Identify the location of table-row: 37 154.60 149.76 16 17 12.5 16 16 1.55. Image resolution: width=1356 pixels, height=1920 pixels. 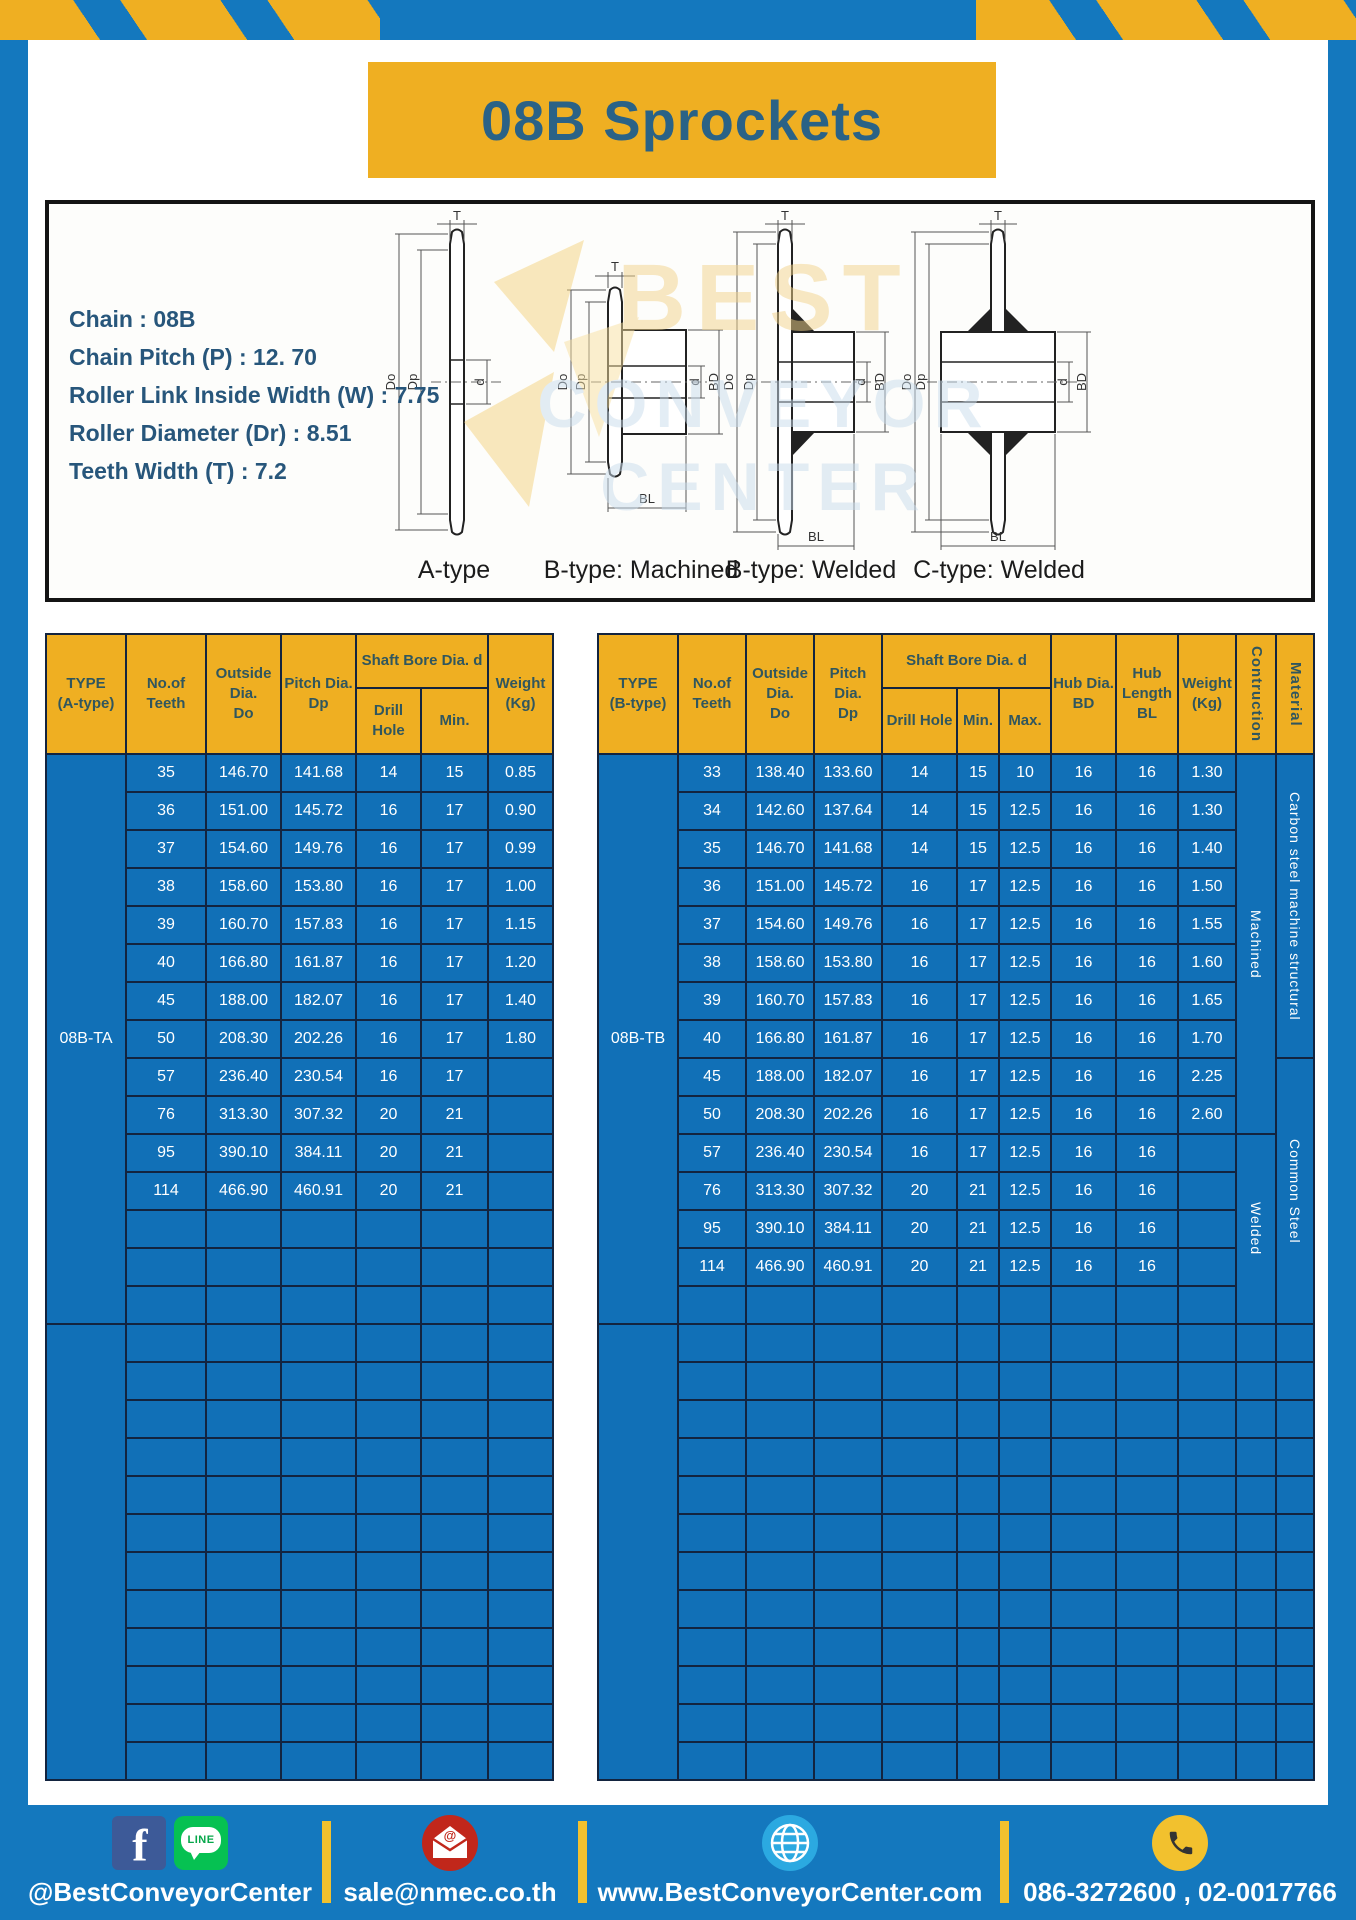
(956, 925).